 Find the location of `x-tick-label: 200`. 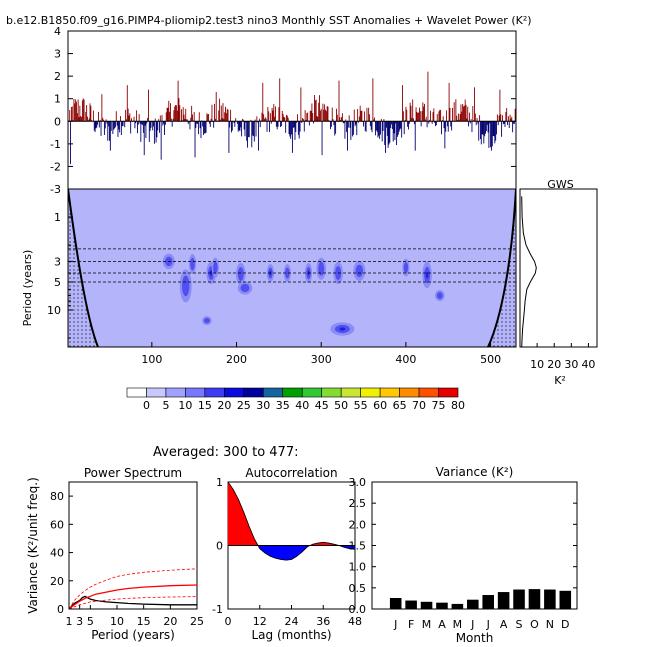

x-tick-label: 200 is located at coordinates (236, 359).